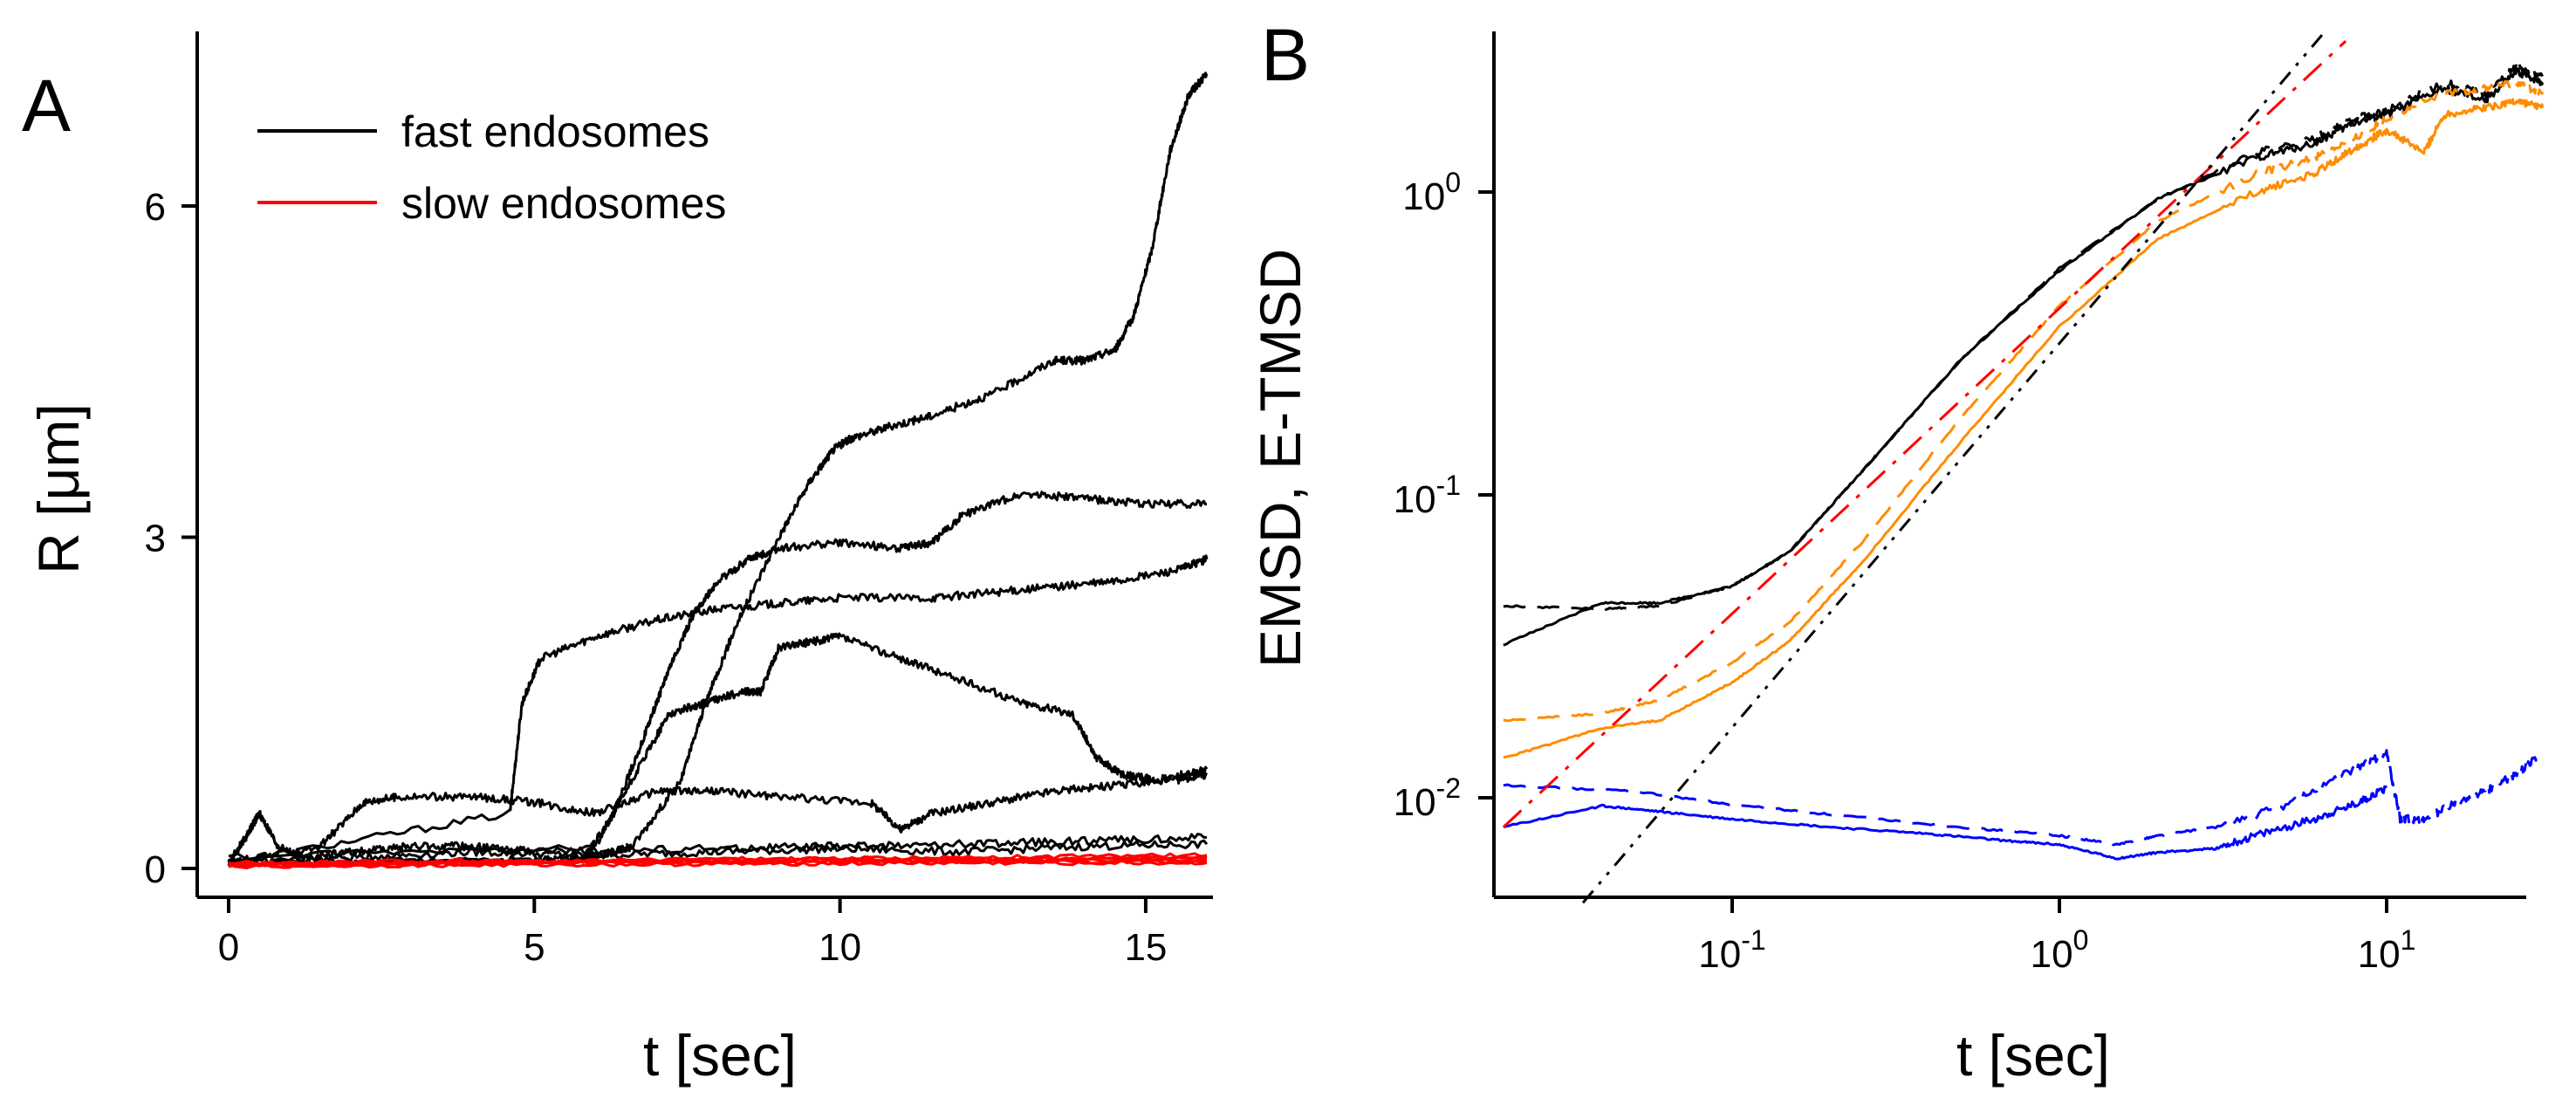 The image size is (2576, 1105). I want to click on panel-b-y-tick-label-exponent: -2, so click(1448, 788).